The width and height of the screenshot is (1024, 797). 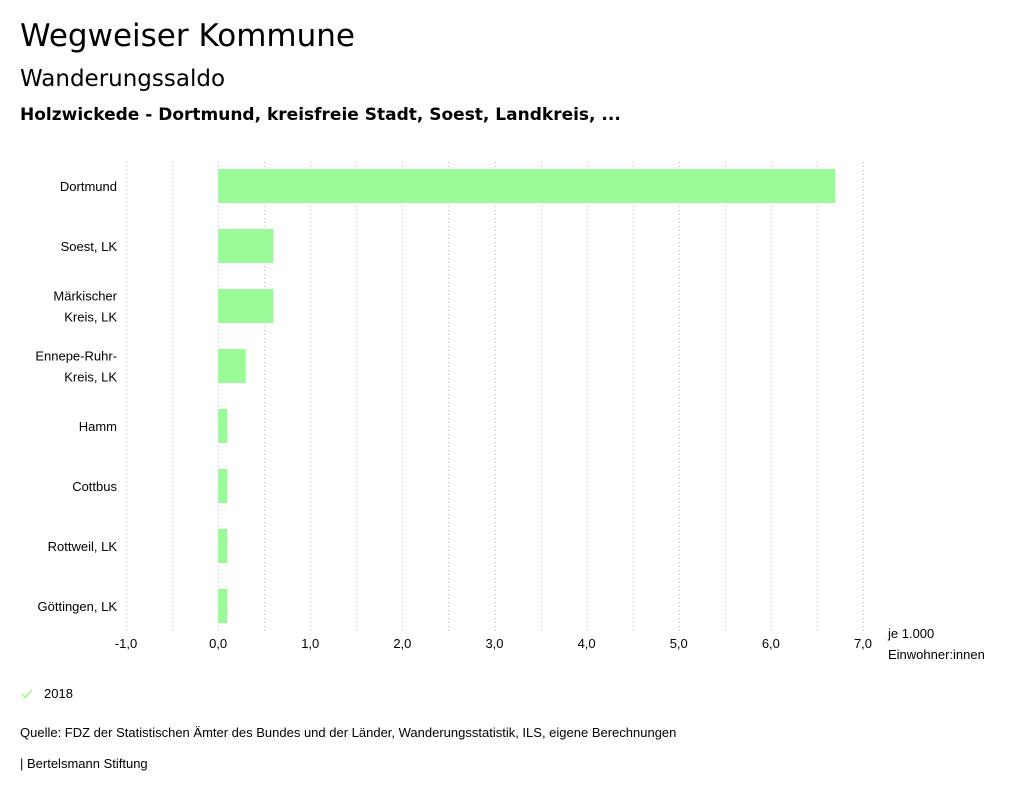 What do you see at coordinates (936, 654) in the screenshot?
I see `x-unit-label: Einwohner:innen` at bounding box center [936, 654].